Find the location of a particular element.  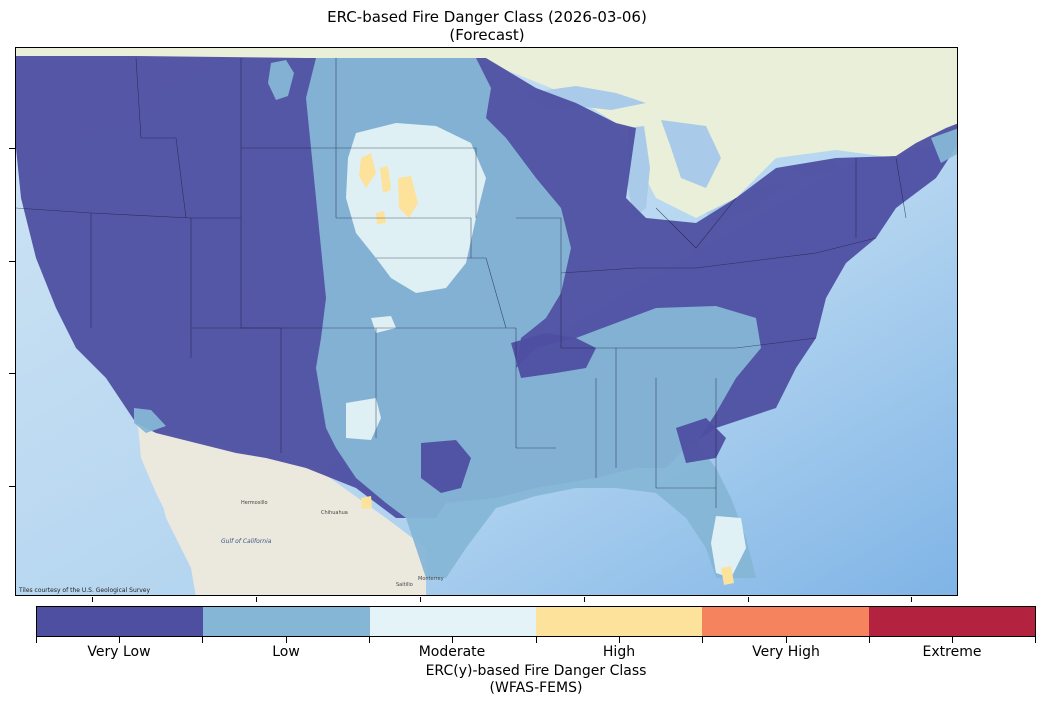

colorbar-segment-low is located at coordinates (286, 621).